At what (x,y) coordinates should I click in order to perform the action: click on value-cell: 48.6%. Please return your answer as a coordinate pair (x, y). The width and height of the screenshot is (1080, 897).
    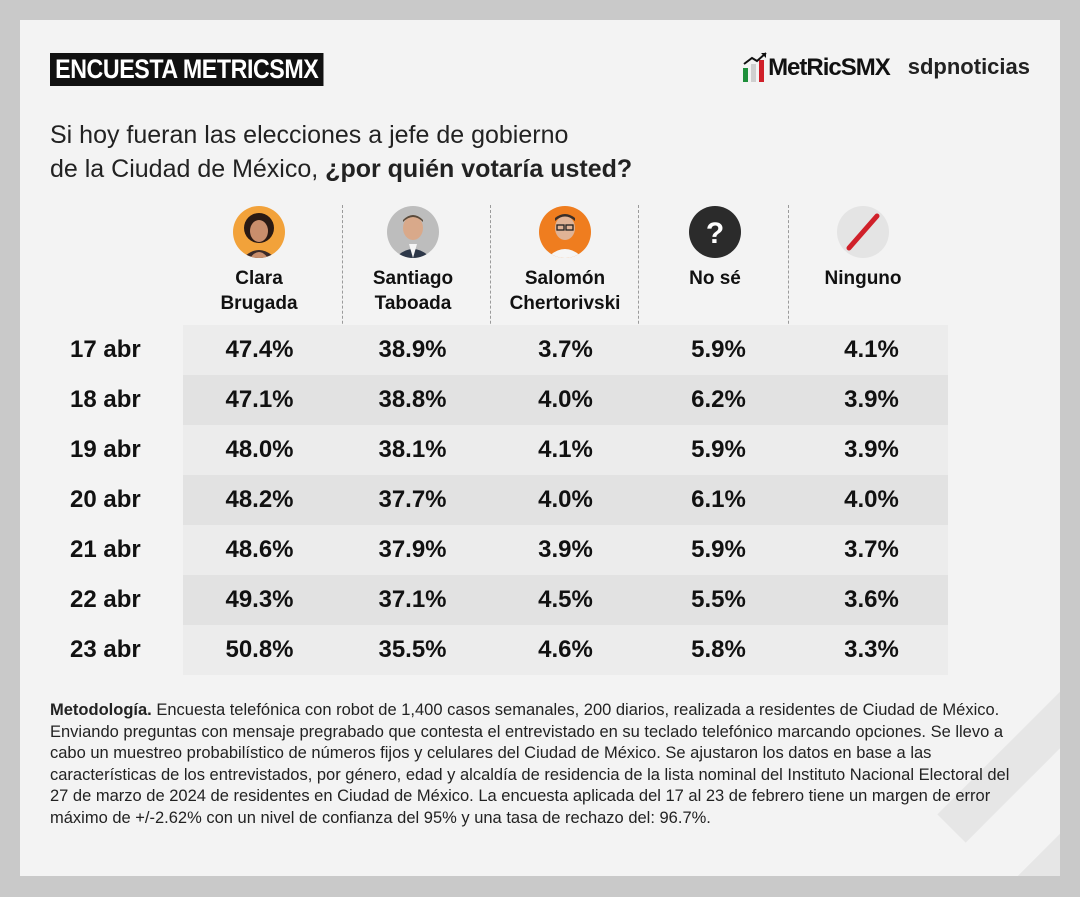
    Looking at the image, I should click on (259, 549).